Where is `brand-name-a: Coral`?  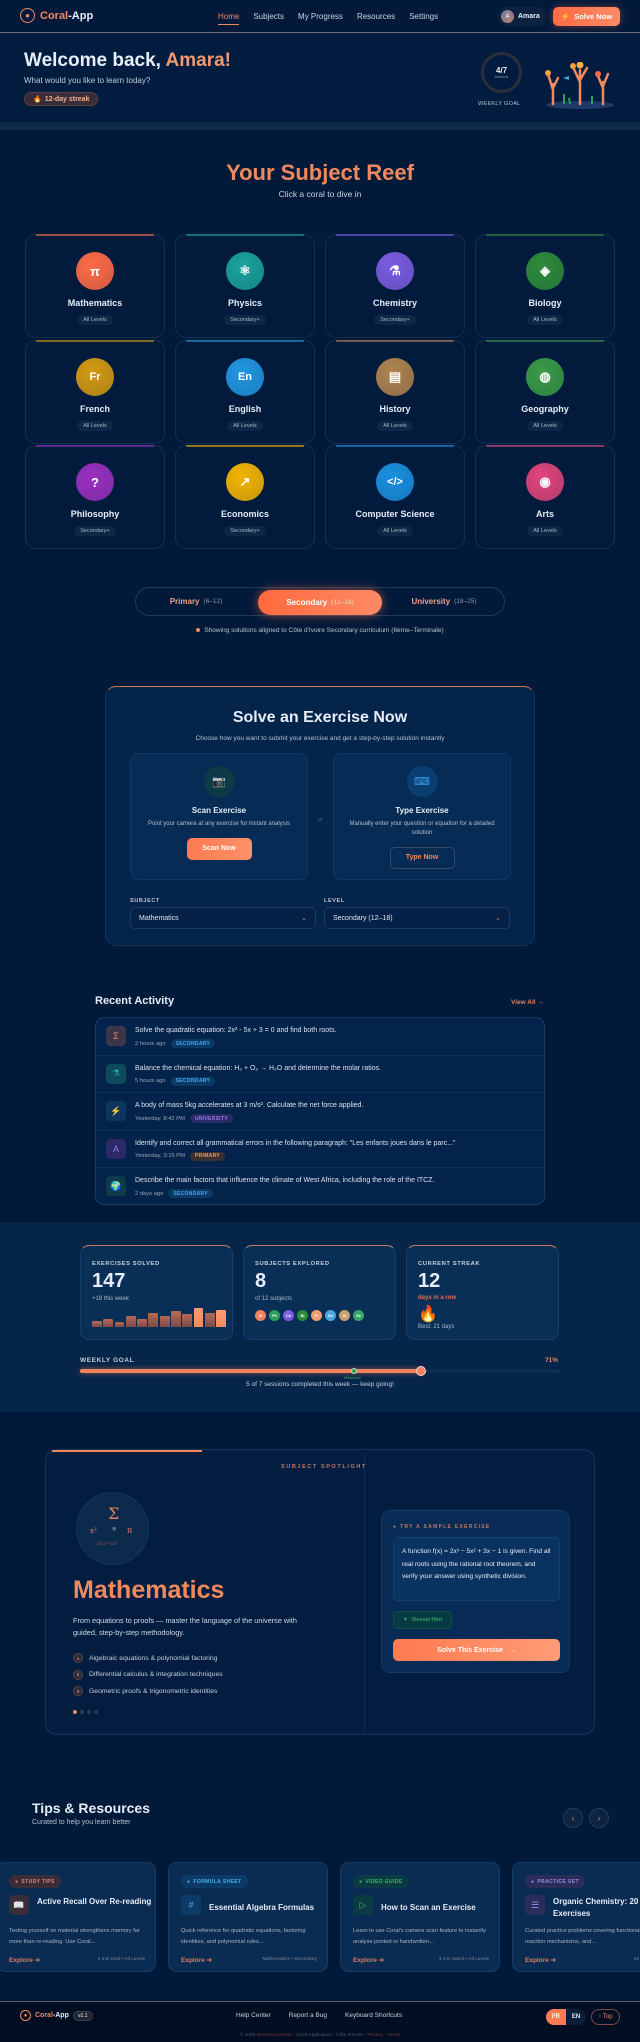 brand-name-a: Coral is located at coordinates (54, 15).